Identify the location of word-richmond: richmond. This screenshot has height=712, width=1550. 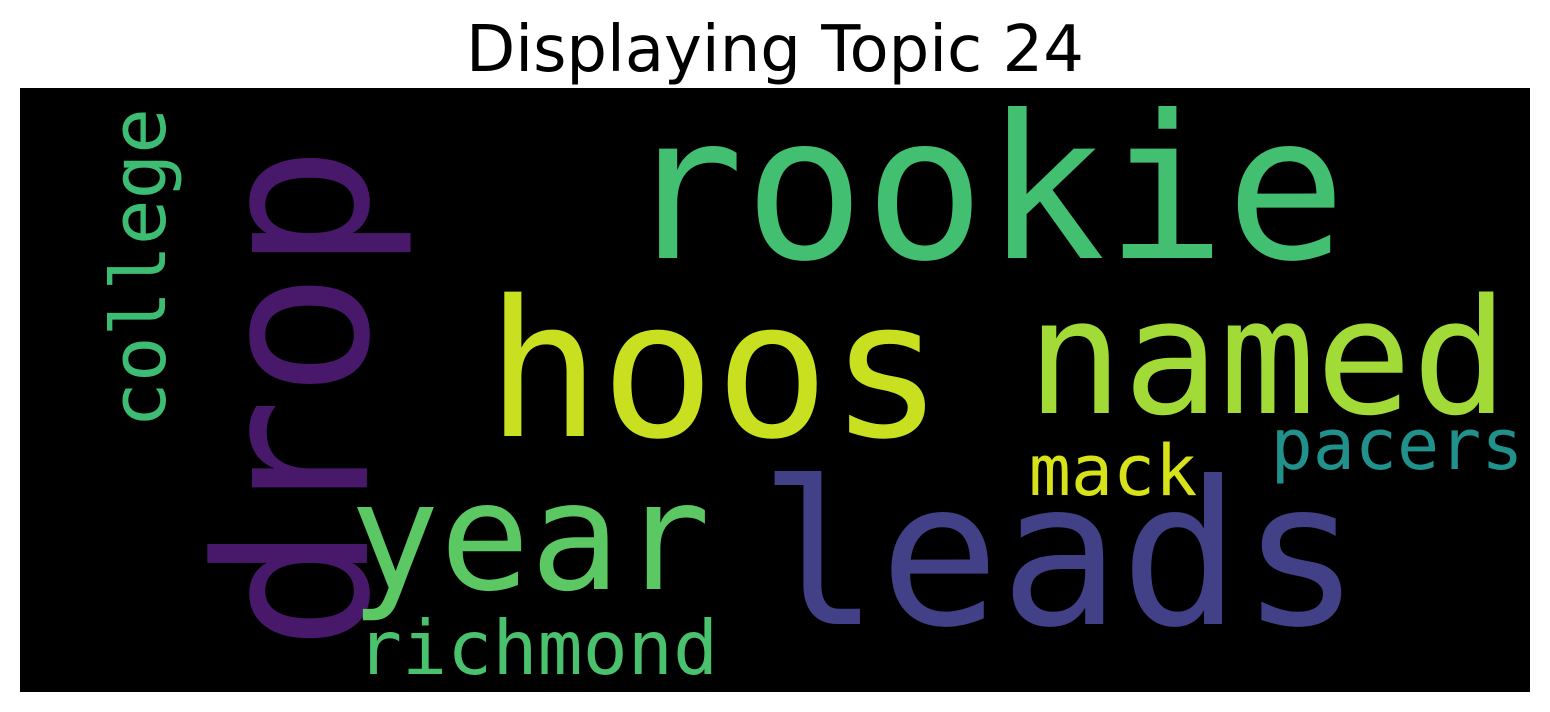
(537, 648).